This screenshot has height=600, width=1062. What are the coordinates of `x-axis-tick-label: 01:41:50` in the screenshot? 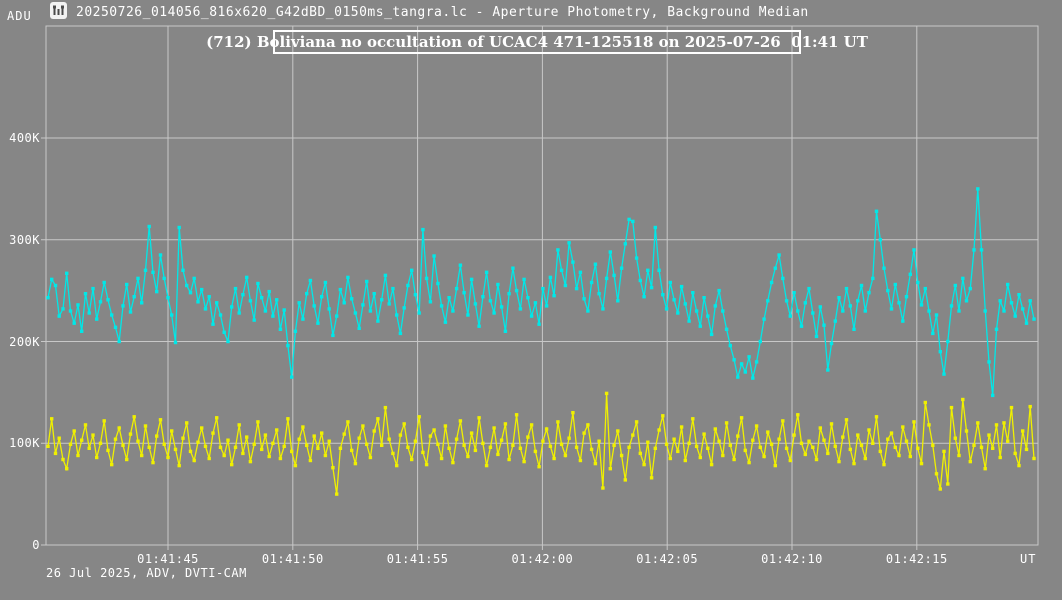 It's located at (292, 559).